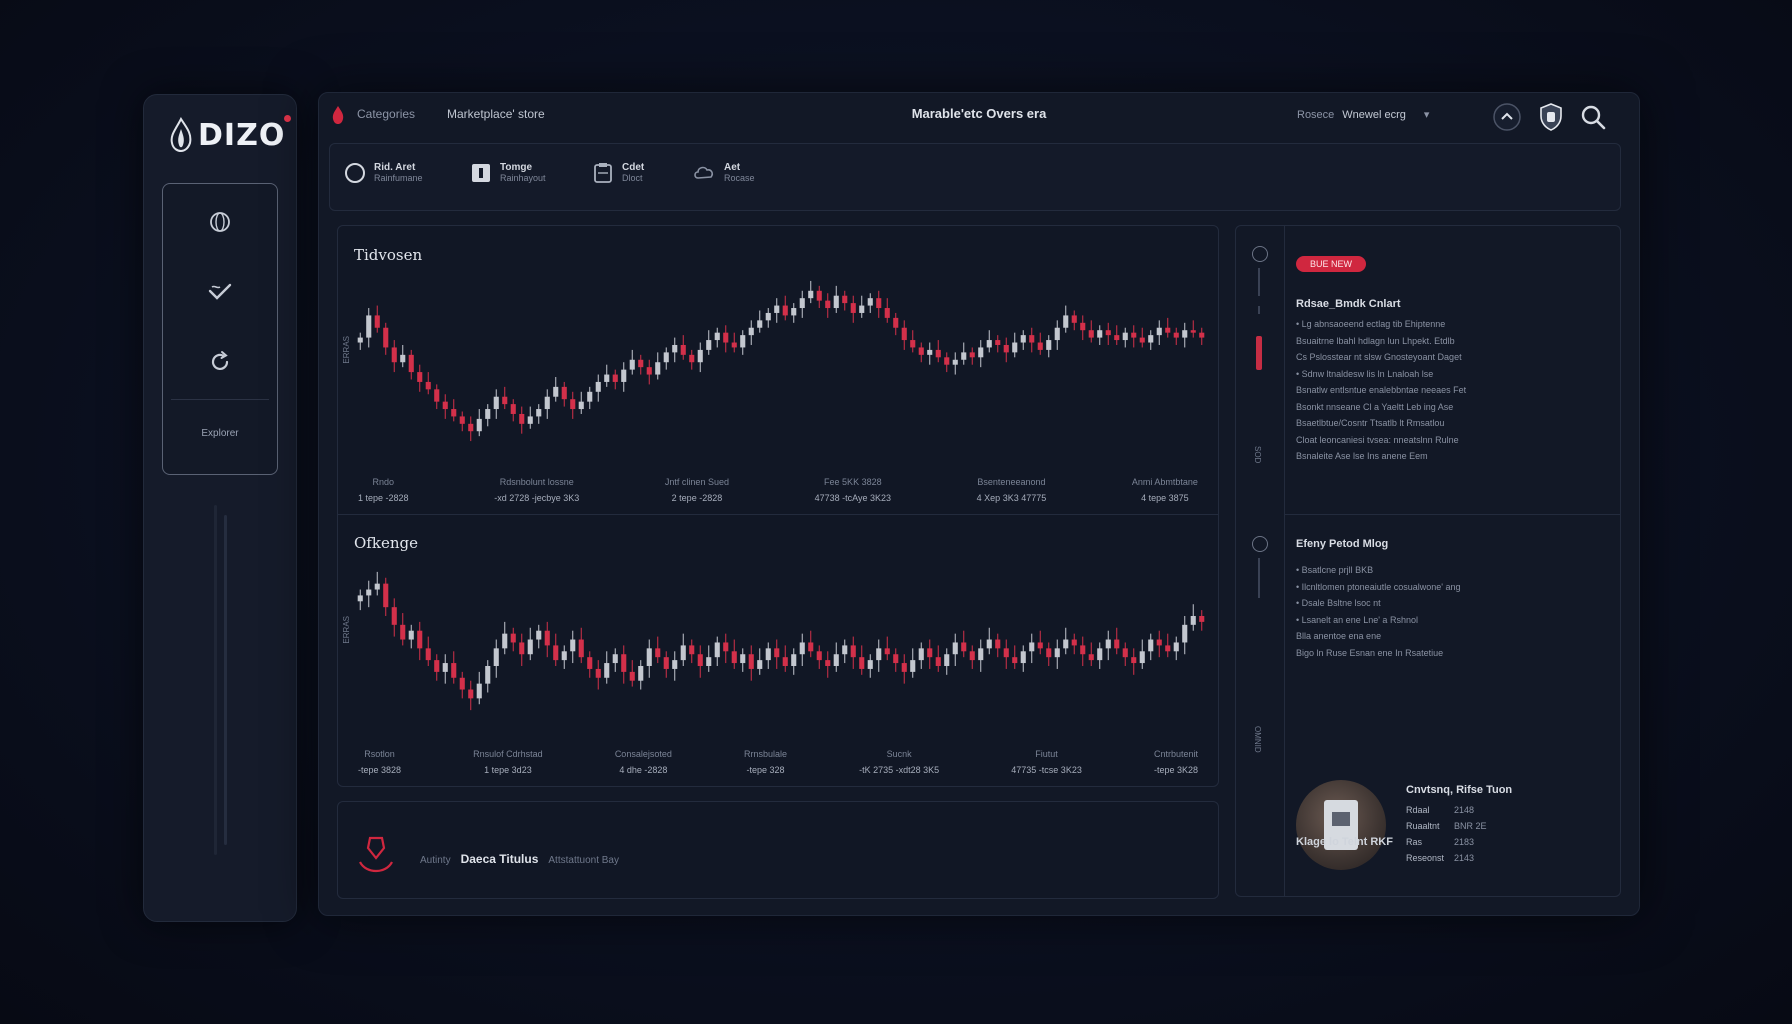 This screenshot has width=1792, height=1024. I want to click on chart-2-plot, so click(781, 641).